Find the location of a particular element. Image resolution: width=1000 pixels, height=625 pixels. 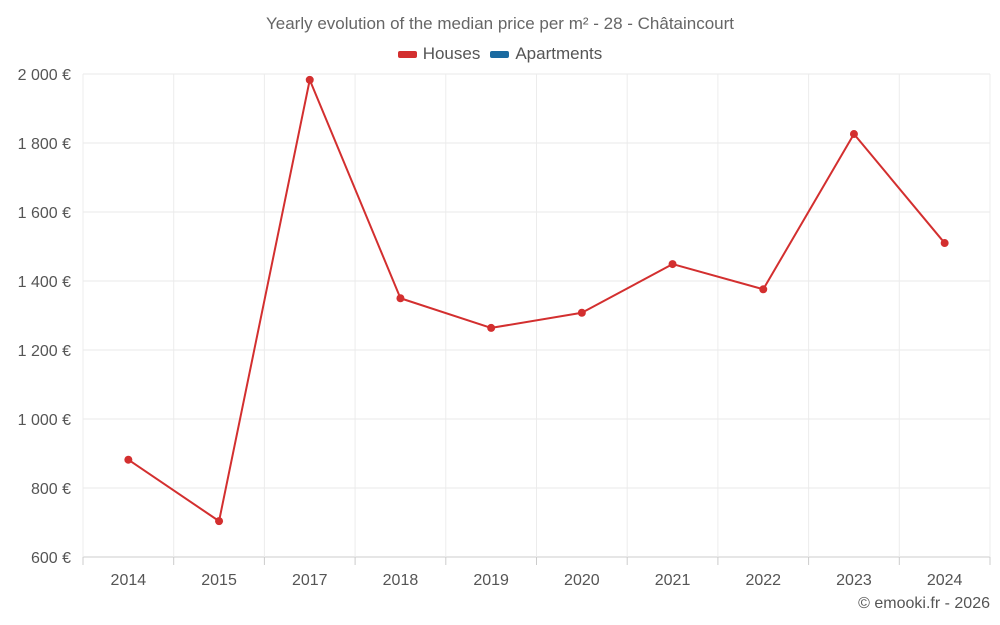

legend-item-houses: Houses is located at coordinates (439, 54).